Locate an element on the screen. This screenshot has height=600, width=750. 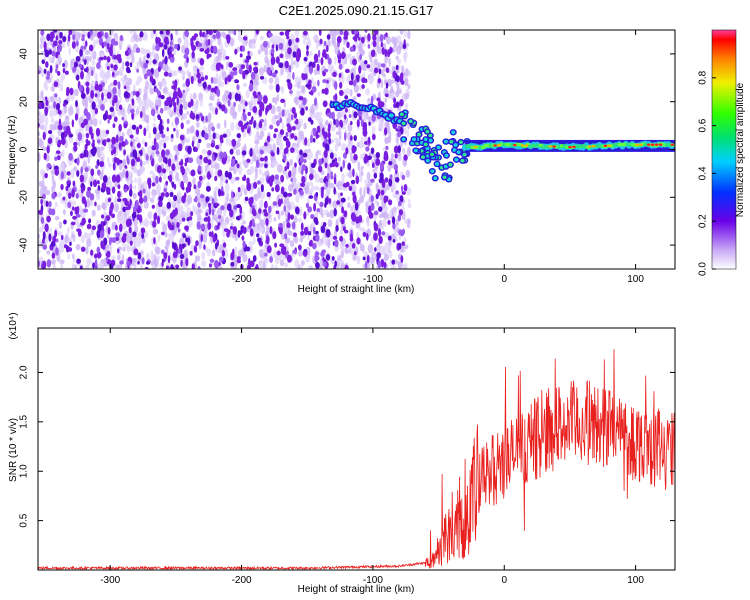
colorbar-tick-label: 0.0 is located at coordinates (703, 269).